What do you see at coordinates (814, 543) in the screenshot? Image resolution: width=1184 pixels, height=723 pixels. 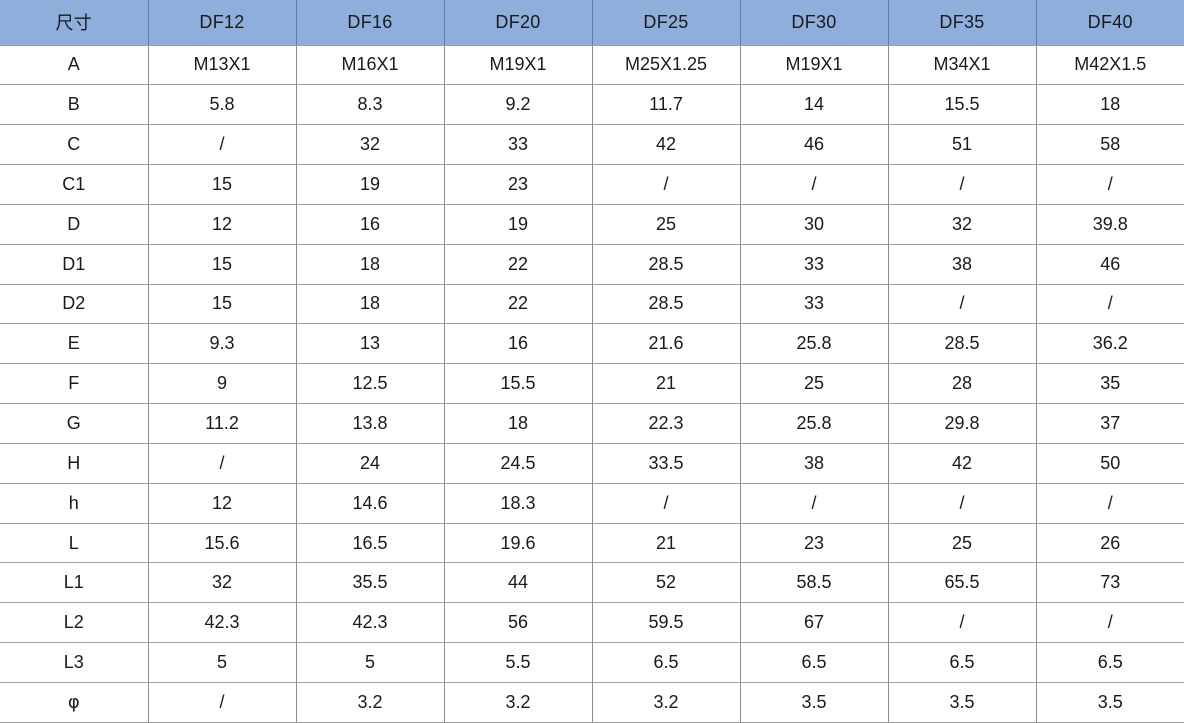 I see `cell-l-df30: 23` at bounding box center [814, 543].